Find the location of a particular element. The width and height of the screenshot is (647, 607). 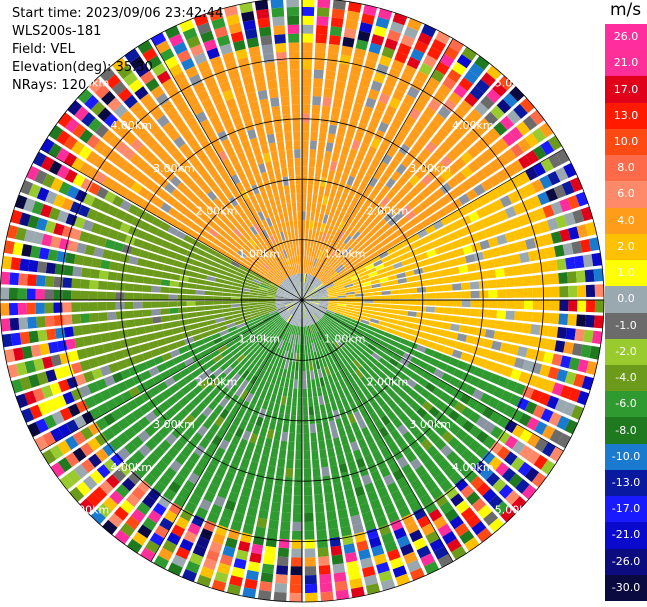

range-ring-label: 1.00km is located at coordinates (260, 339).